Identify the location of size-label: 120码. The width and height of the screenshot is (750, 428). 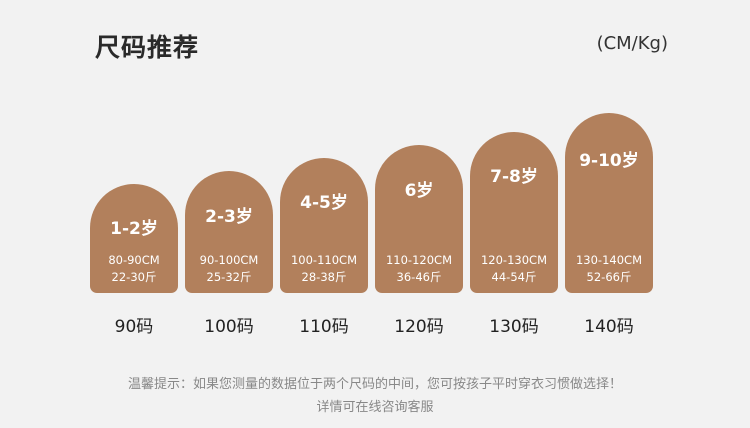
(419, 327).